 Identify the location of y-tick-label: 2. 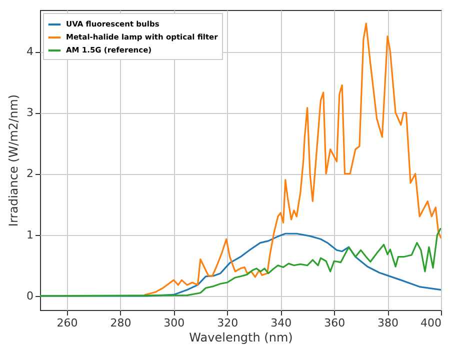
(30, 173).